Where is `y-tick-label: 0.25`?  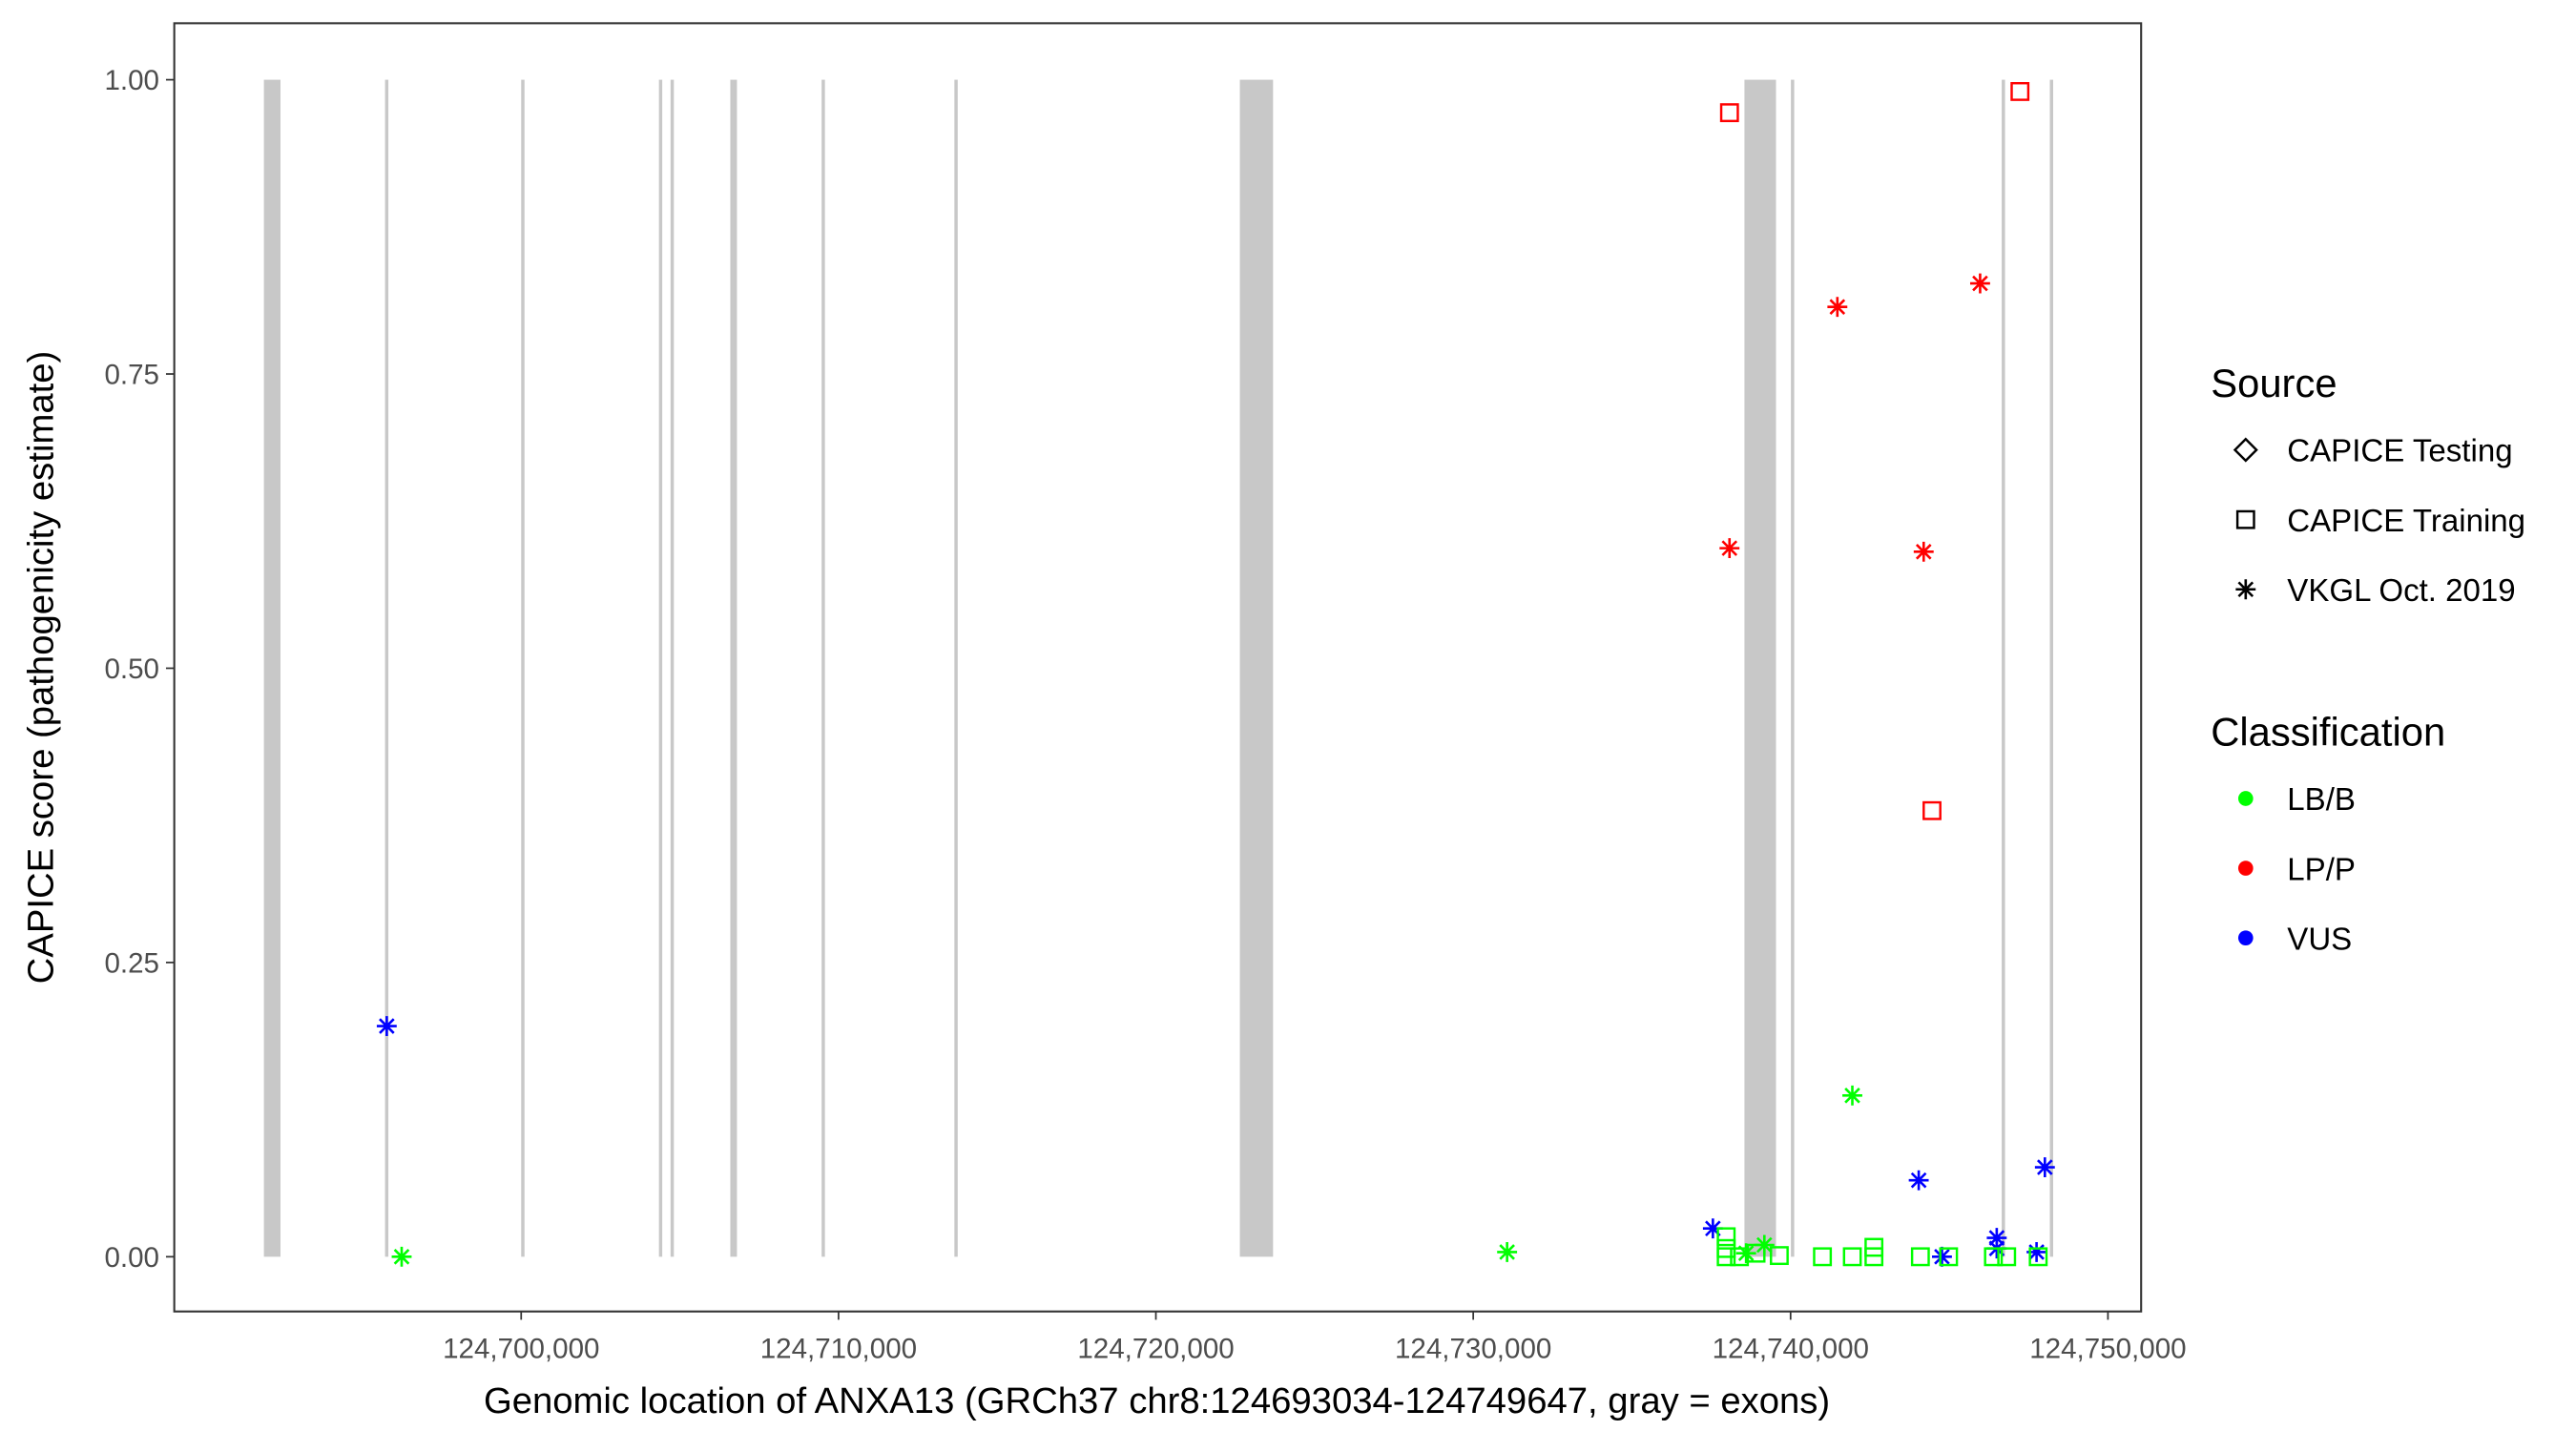 y-tick-label: 0.25 is located at coordinates (131, 963).